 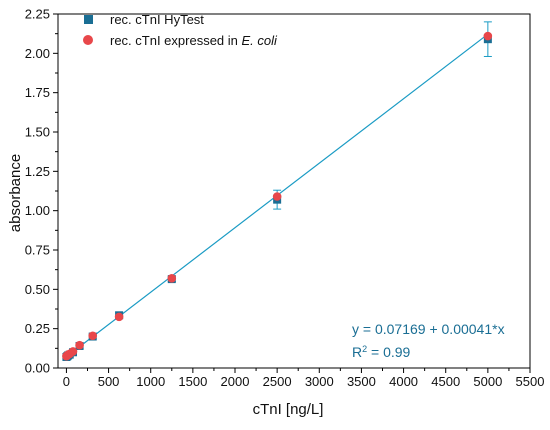 What do you see at coordinates (445, 381) in the screenshot?
I see `x-tick-label: 4500` at bounding box center [445, 381].